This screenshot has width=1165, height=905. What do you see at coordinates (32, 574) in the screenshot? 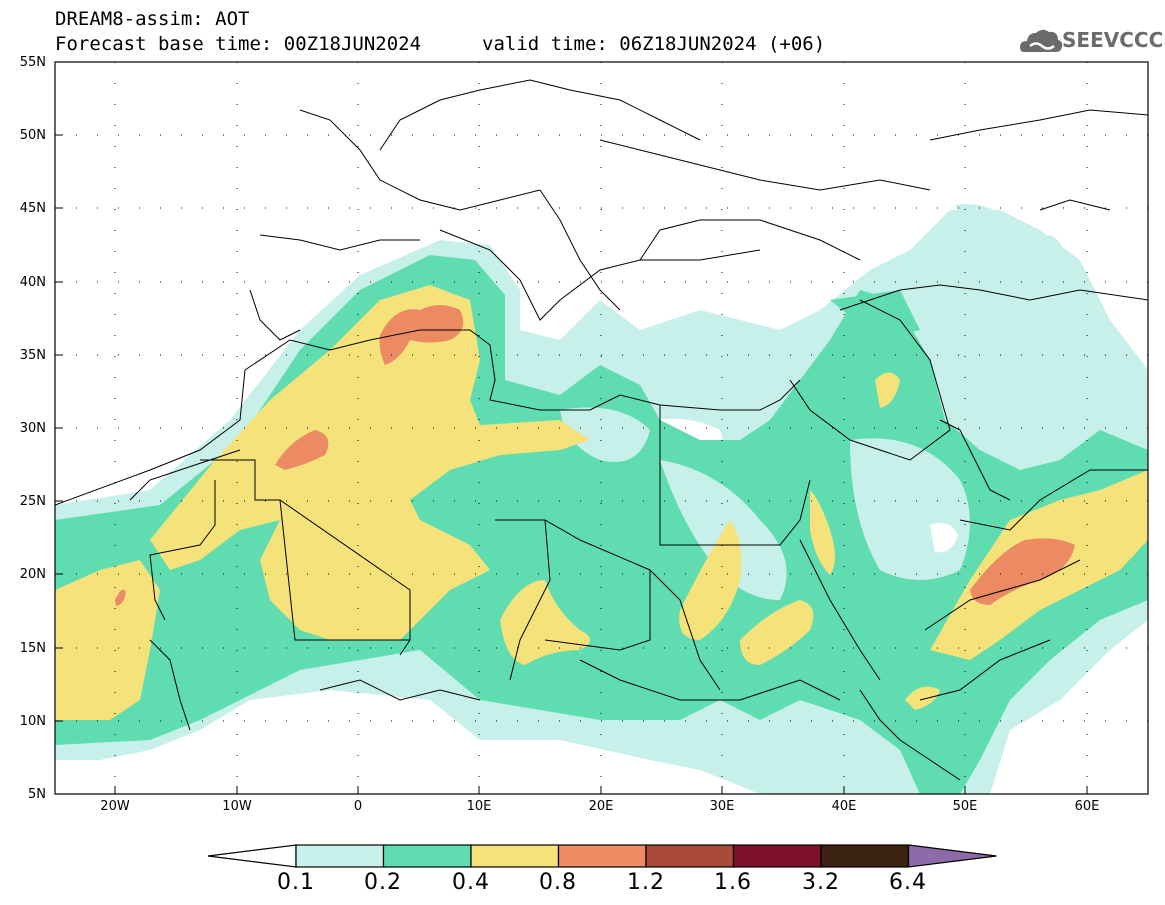
I see `lat-label-20n: 20N` at bounding box center [32, 574].